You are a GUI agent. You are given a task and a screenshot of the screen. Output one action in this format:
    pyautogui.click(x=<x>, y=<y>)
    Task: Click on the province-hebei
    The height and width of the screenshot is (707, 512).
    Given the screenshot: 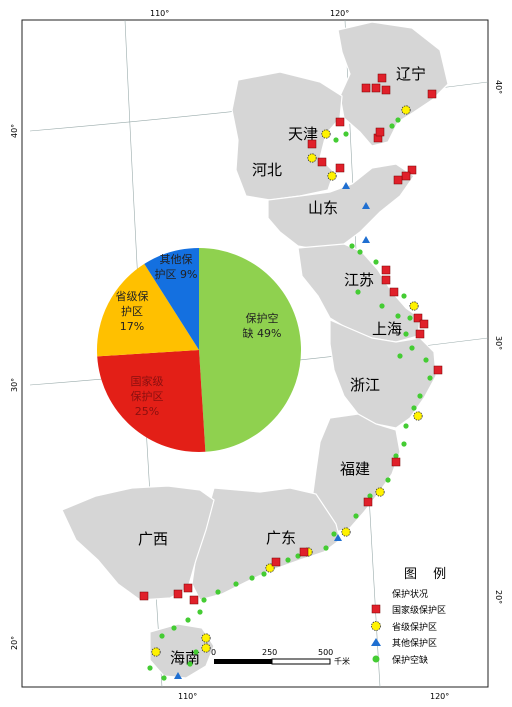 What is the action you would take?
    pyautogui.click(x=287, y=136)
    